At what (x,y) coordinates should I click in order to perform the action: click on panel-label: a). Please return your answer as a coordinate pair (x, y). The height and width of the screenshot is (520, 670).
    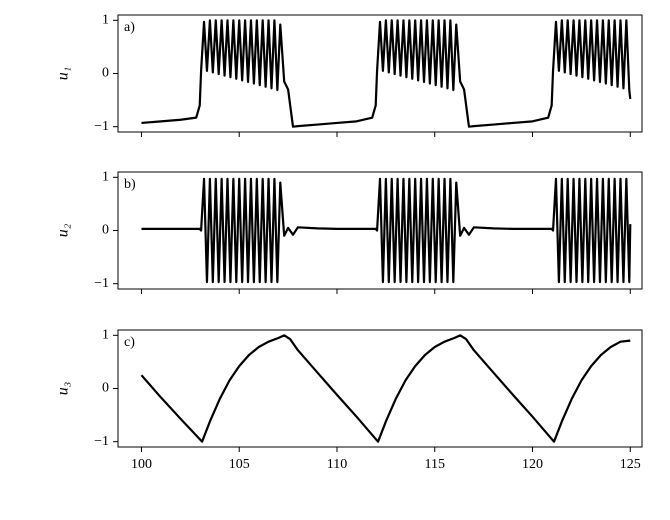
    Looking at the image, I should click on (129, 27).